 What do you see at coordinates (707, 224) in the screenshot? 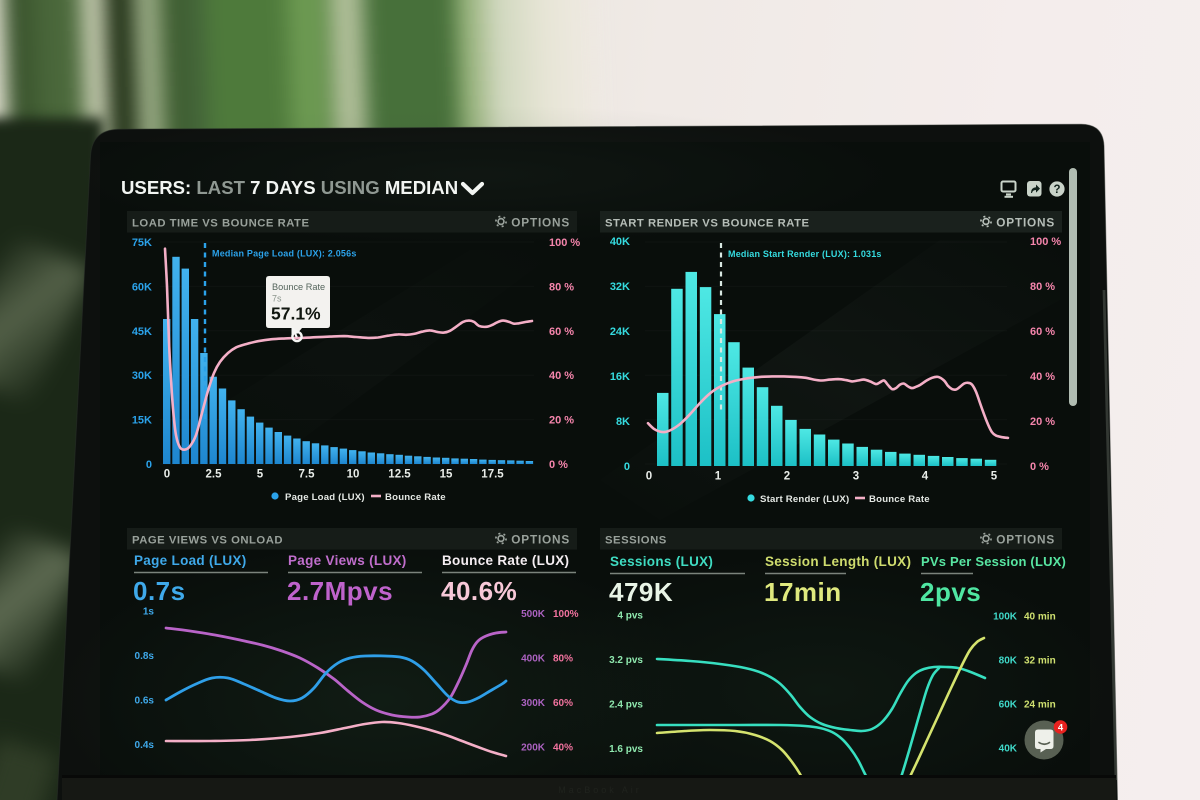
I see `svg-text: START RENDER VS BOUNCE RATE` at bounding box center [707, 224].